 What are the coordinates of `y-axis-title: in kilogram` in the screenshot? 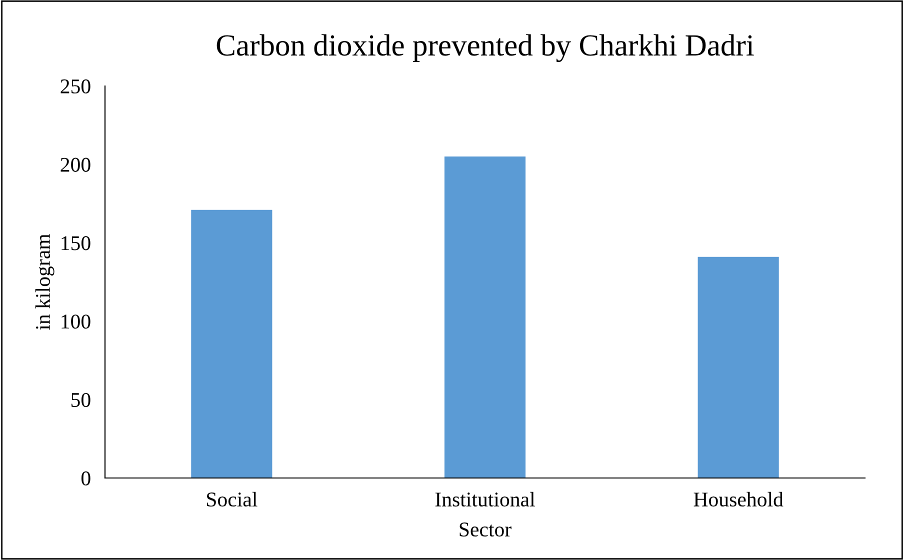 It's located at (44, 282).